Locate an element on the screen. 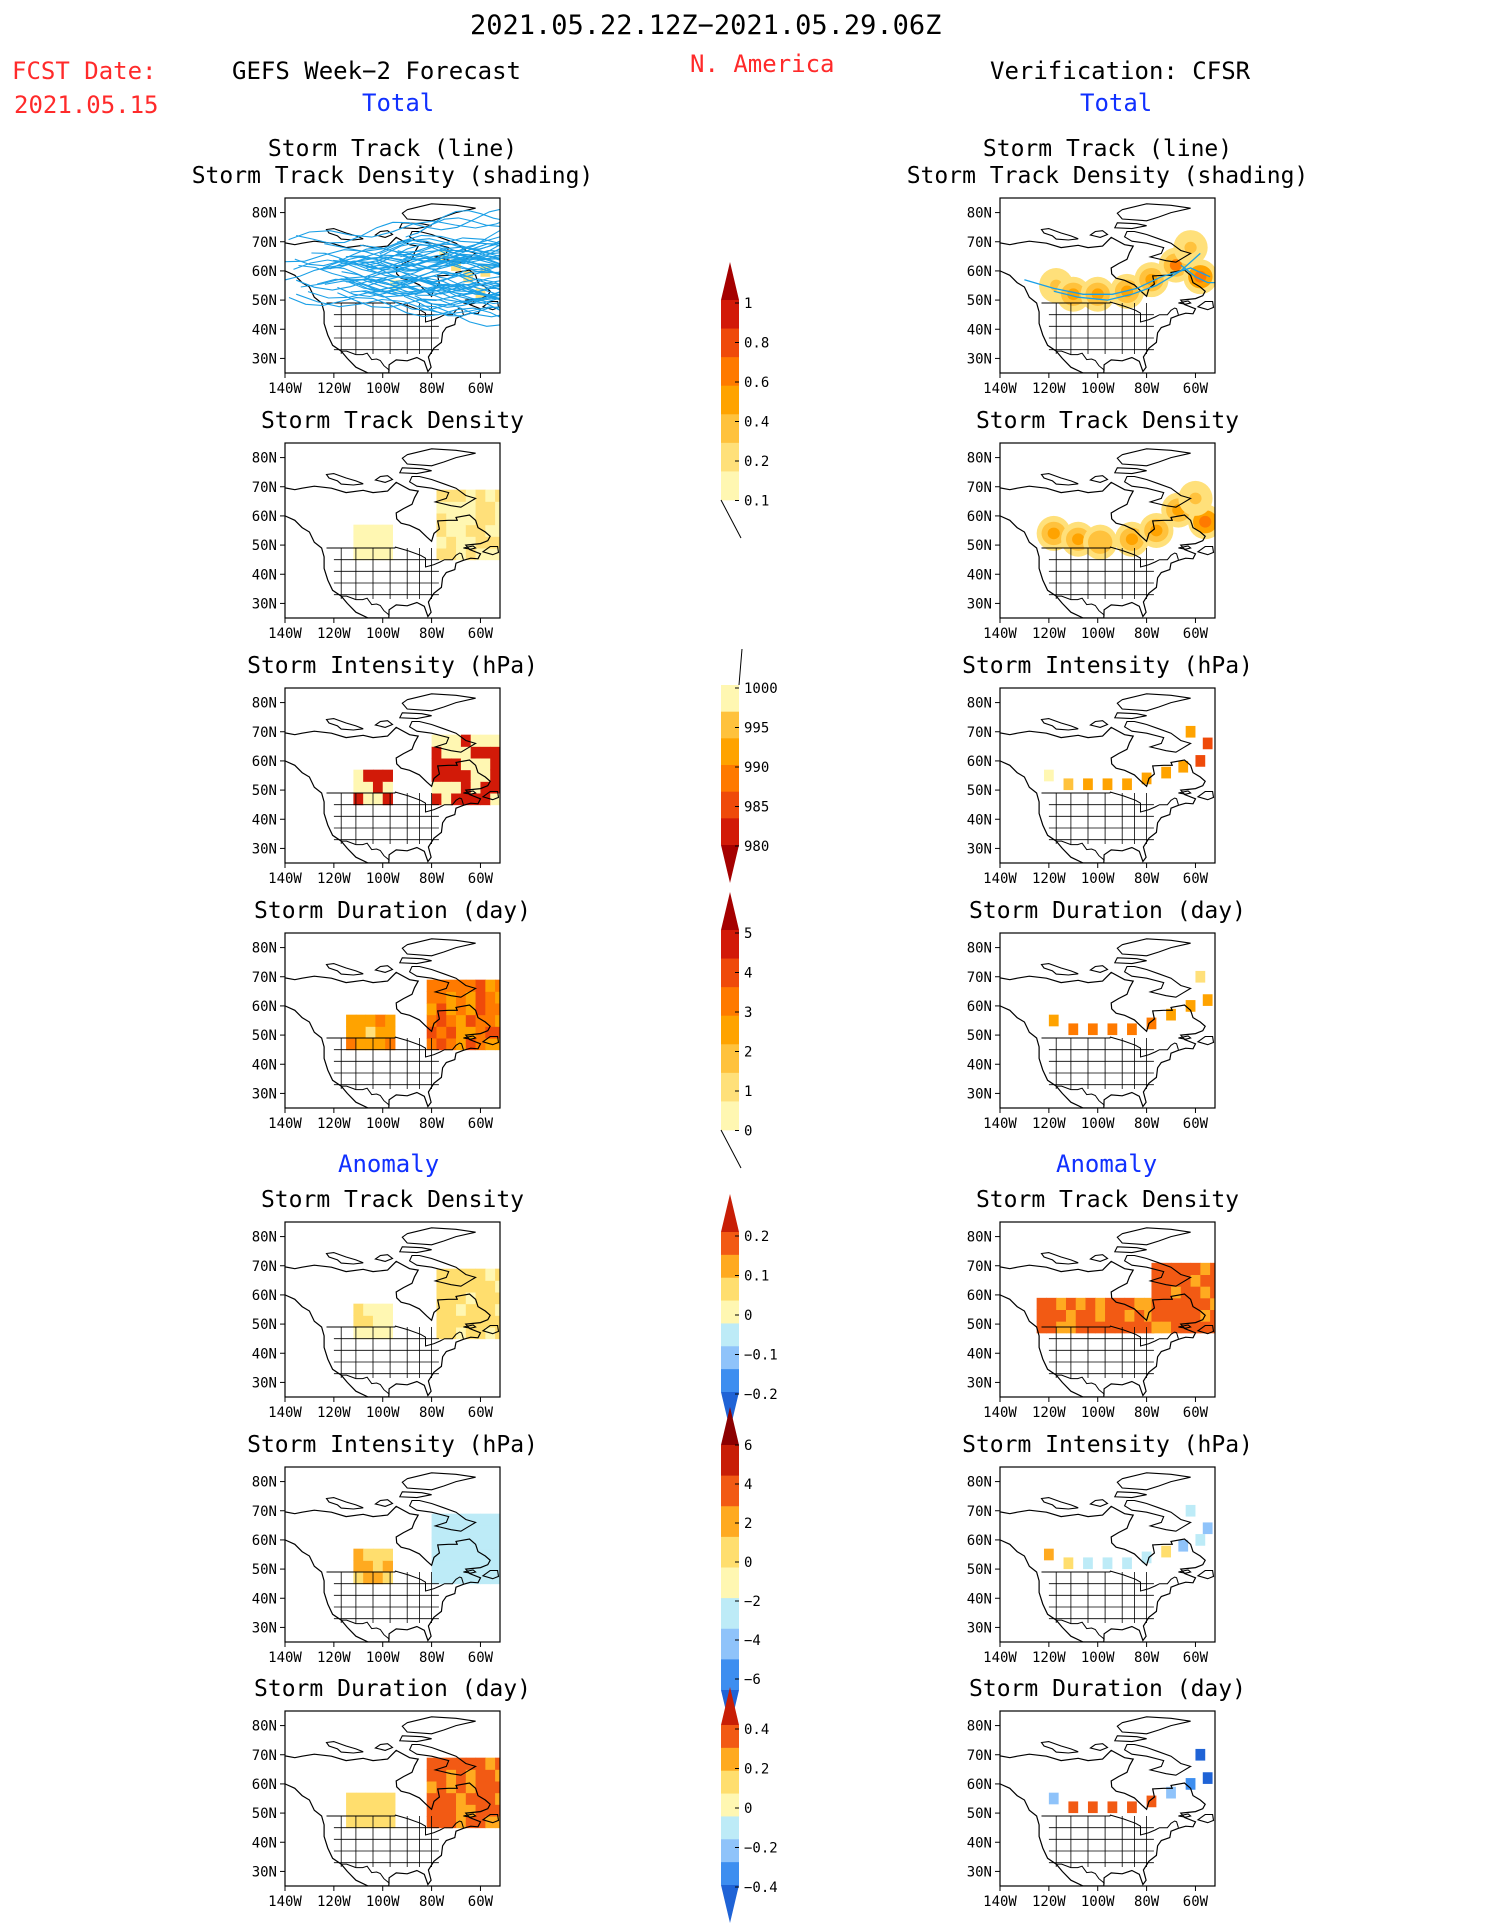  coastline is located at coordinates (1103, 1328).